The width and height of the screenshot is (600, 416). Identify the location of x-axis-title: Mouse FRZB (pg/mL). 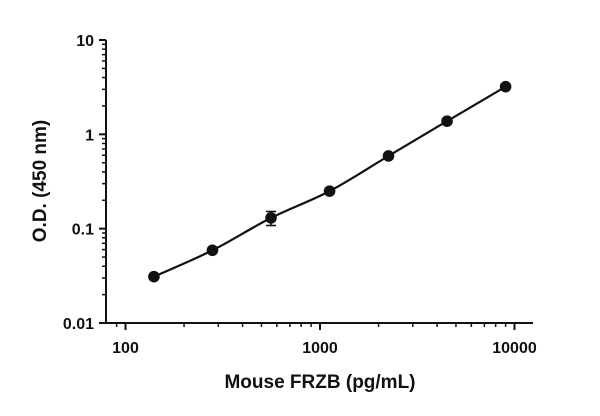
(319, 382).